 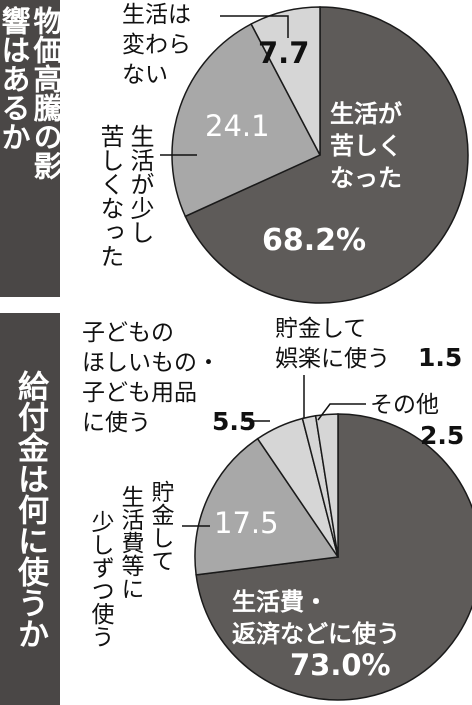 I want to click on label-group-entertainment: 貯金して 娯楽に使う 1.5, so click(x=368, y=367).